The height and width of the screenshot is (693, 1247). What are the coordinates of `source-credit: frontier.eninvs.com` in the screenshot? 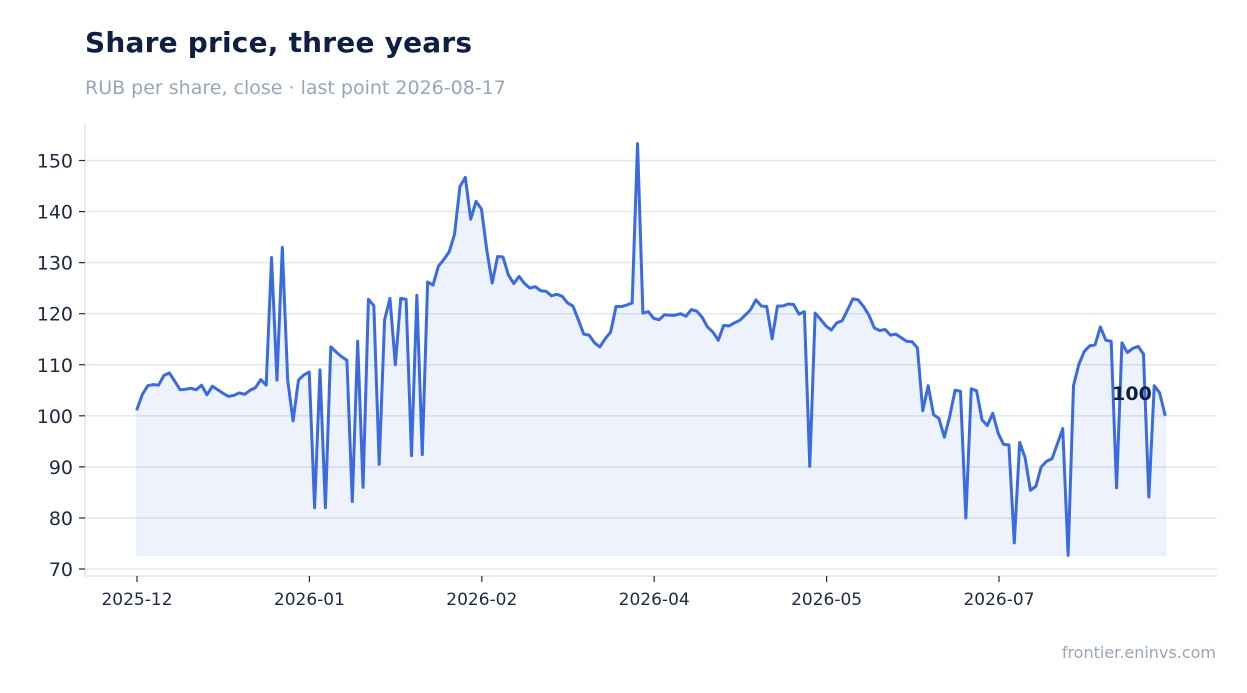 It's located at (1138, 652).